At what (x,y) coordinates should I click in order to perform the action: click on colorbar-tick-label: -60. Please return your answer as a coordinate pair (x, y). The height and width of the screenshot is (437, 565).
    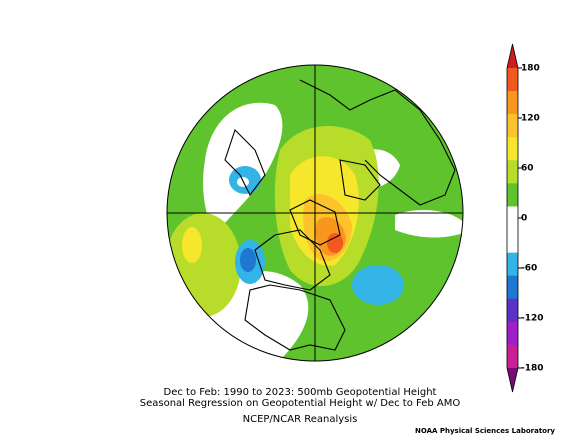
    Looking at the image, I should click on (529, 269).